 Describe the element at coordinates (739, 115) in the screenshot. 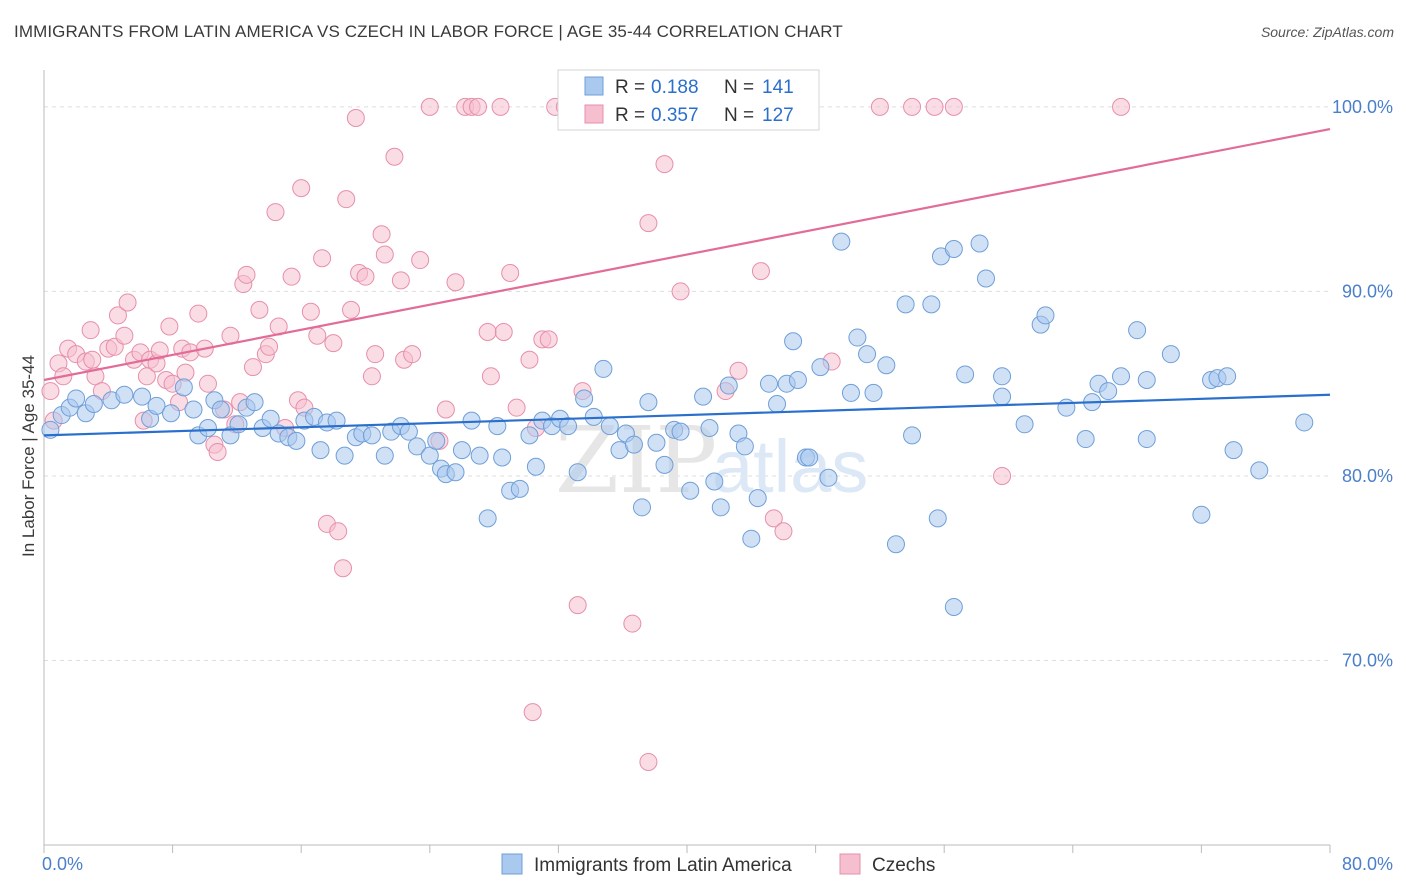

I see `legend-n-label: N =` at that location.